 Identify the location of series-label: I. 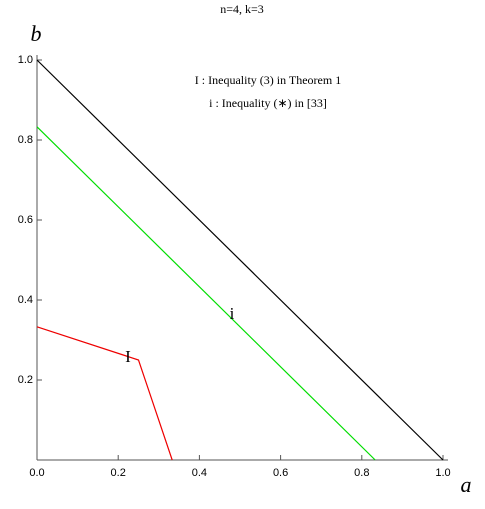
(128, 356).